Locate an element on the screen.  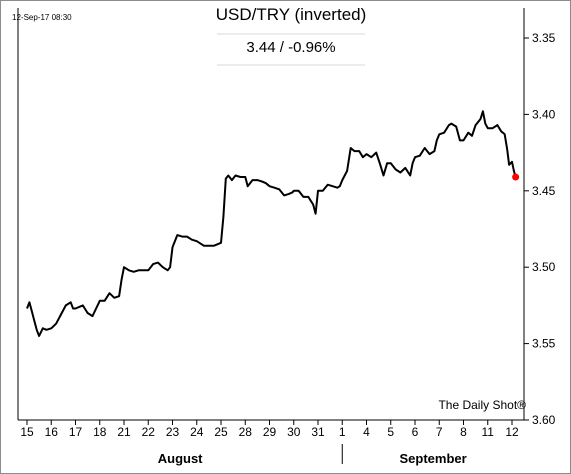
x-tick-label: 29 is located at coordinates (270, 432).